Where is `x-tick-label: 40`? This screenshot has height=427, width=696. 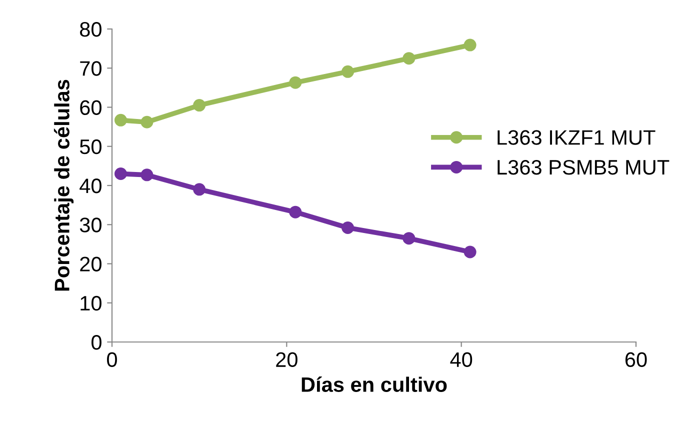 x-tick-label: 40 is located at coordinates (461, 360).